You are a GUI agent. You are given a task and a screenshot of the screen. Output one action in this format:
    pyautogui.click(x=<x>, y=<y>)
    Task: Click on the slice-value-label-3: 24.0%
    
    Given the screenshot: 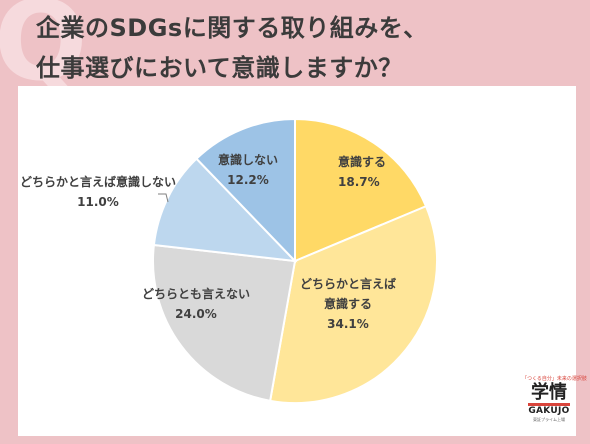 What is the action you would take?
    pyautogui.click(x=196, y=314)
    